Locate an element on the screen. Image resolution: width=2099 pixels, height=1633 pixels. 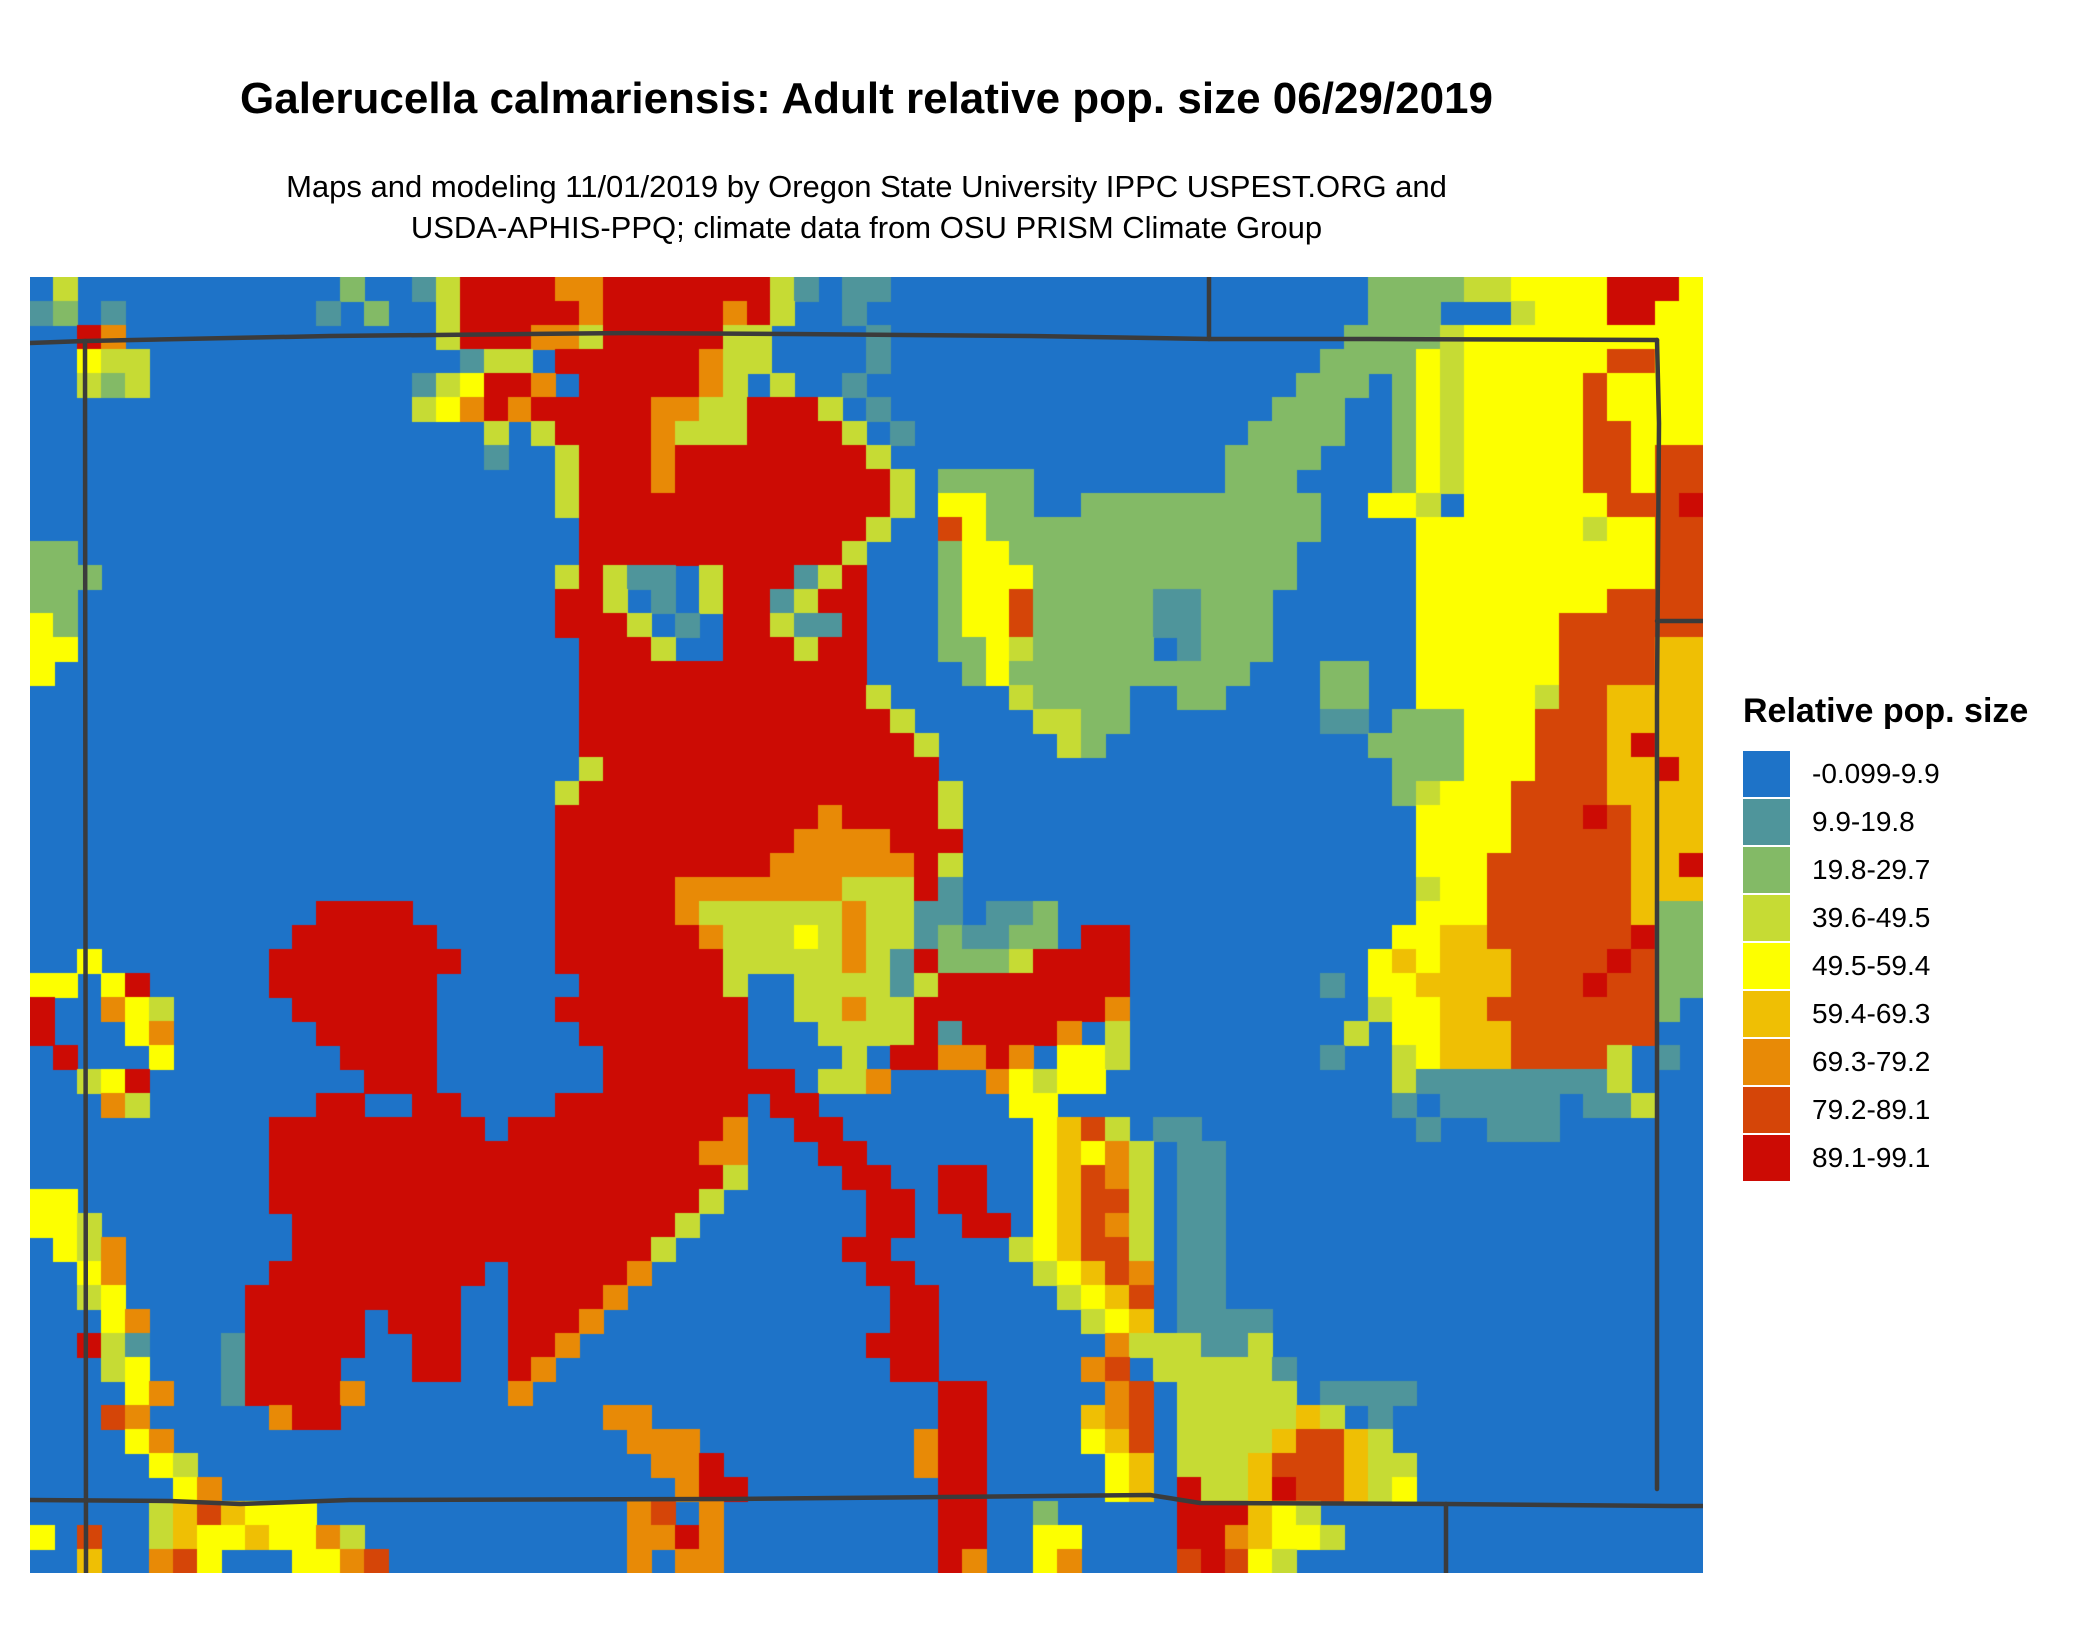
legend-item: 69.3-79.2 is located at coordinates (1918, 1062).